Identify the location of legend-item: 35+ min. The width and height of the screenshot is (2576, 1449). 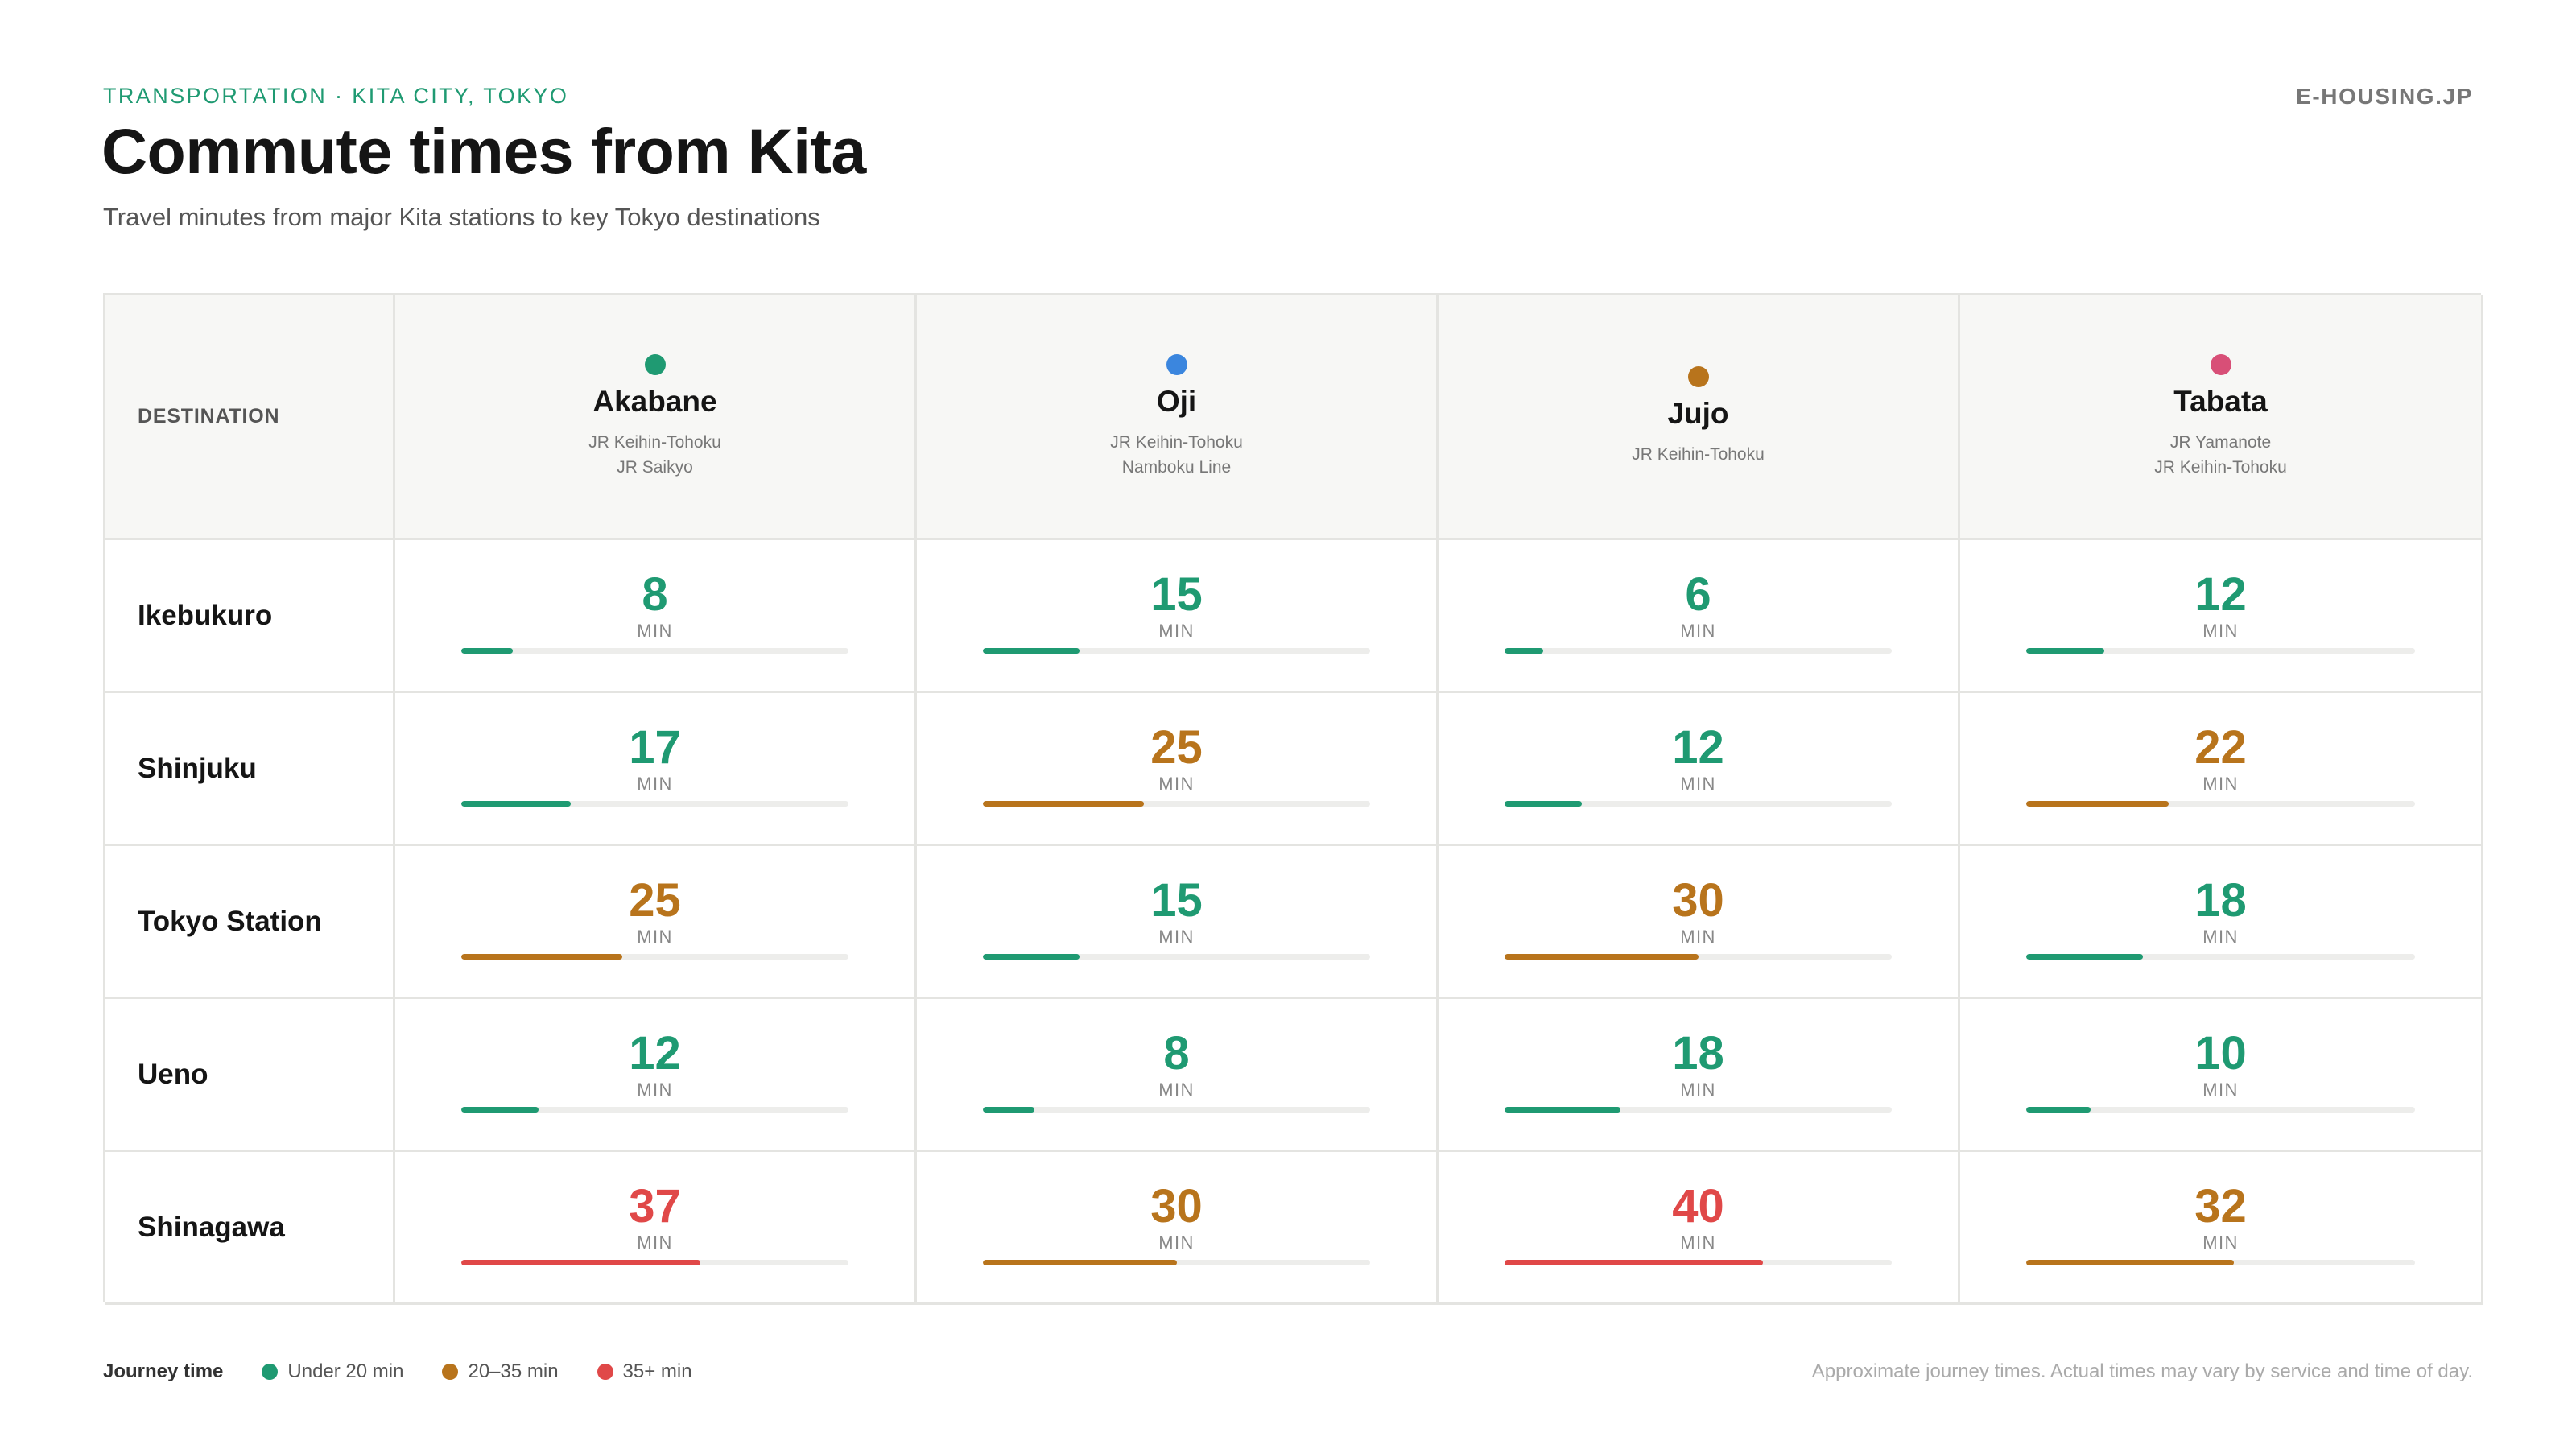
(644, 1371).